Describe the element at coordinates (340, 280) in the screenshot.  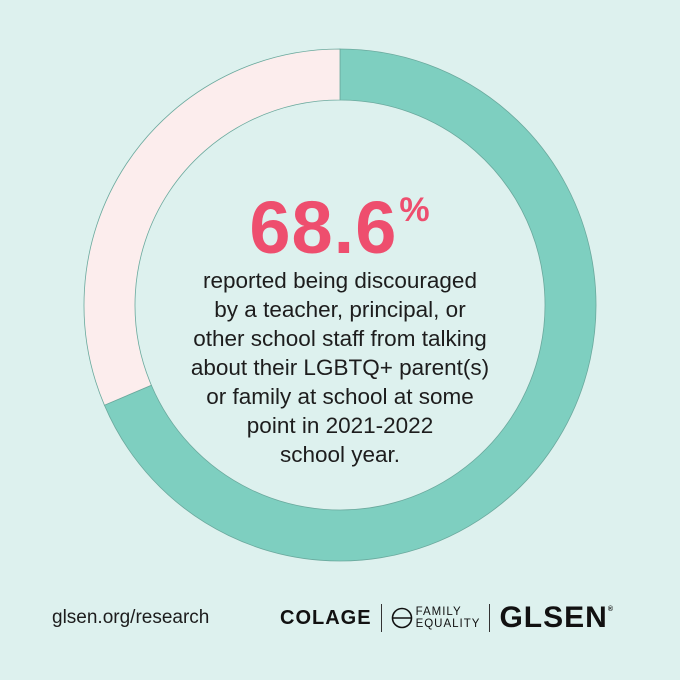
I see `desc-line: reported being discouraged` at that location.